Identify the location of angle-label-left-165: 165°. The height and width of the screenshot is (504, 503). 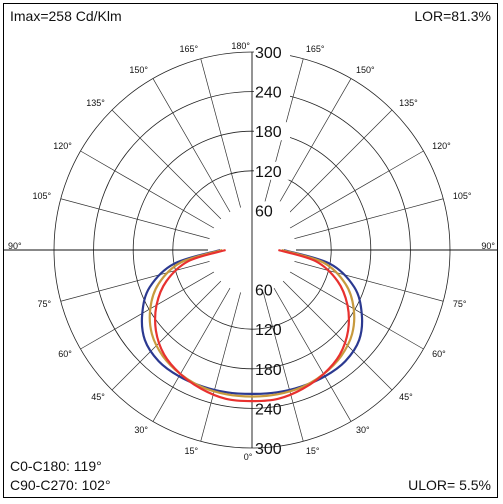
(189, 49).